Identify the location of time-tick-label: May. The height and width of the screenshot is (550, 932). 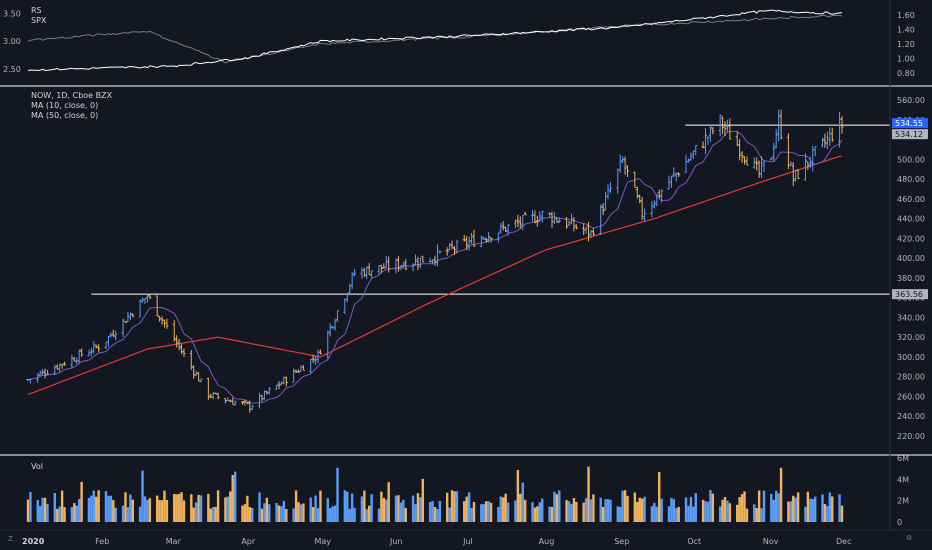
(322, 541).